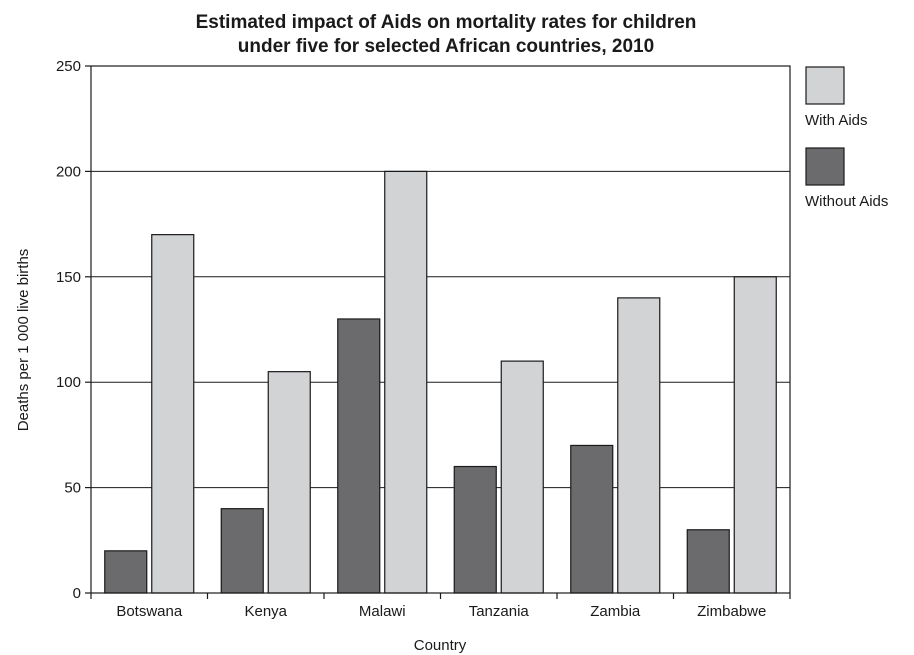  I want to click on bar-without-aids-tanzania, so click(475, 529).